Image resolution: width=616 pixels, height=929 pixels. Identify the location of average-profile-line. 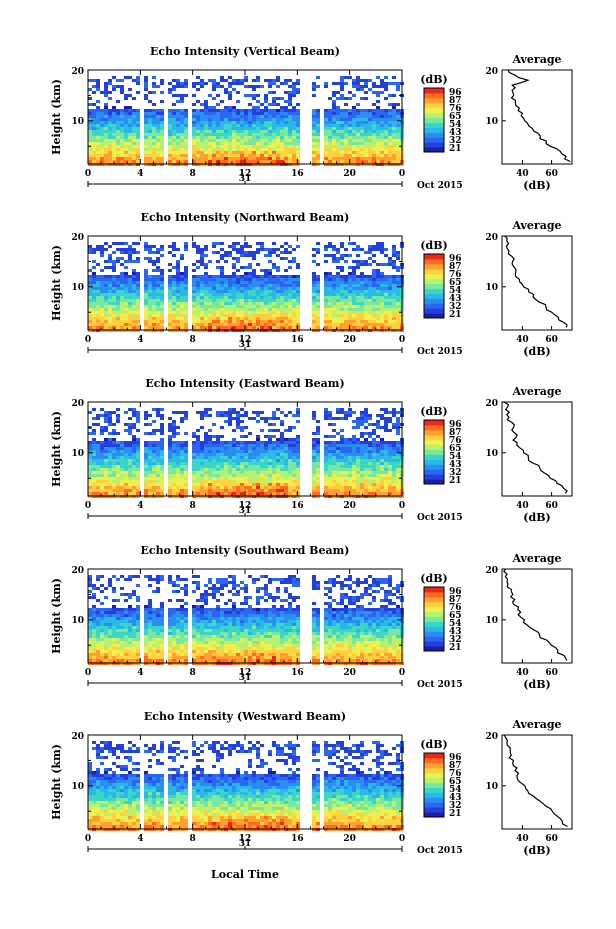
(539, 116).